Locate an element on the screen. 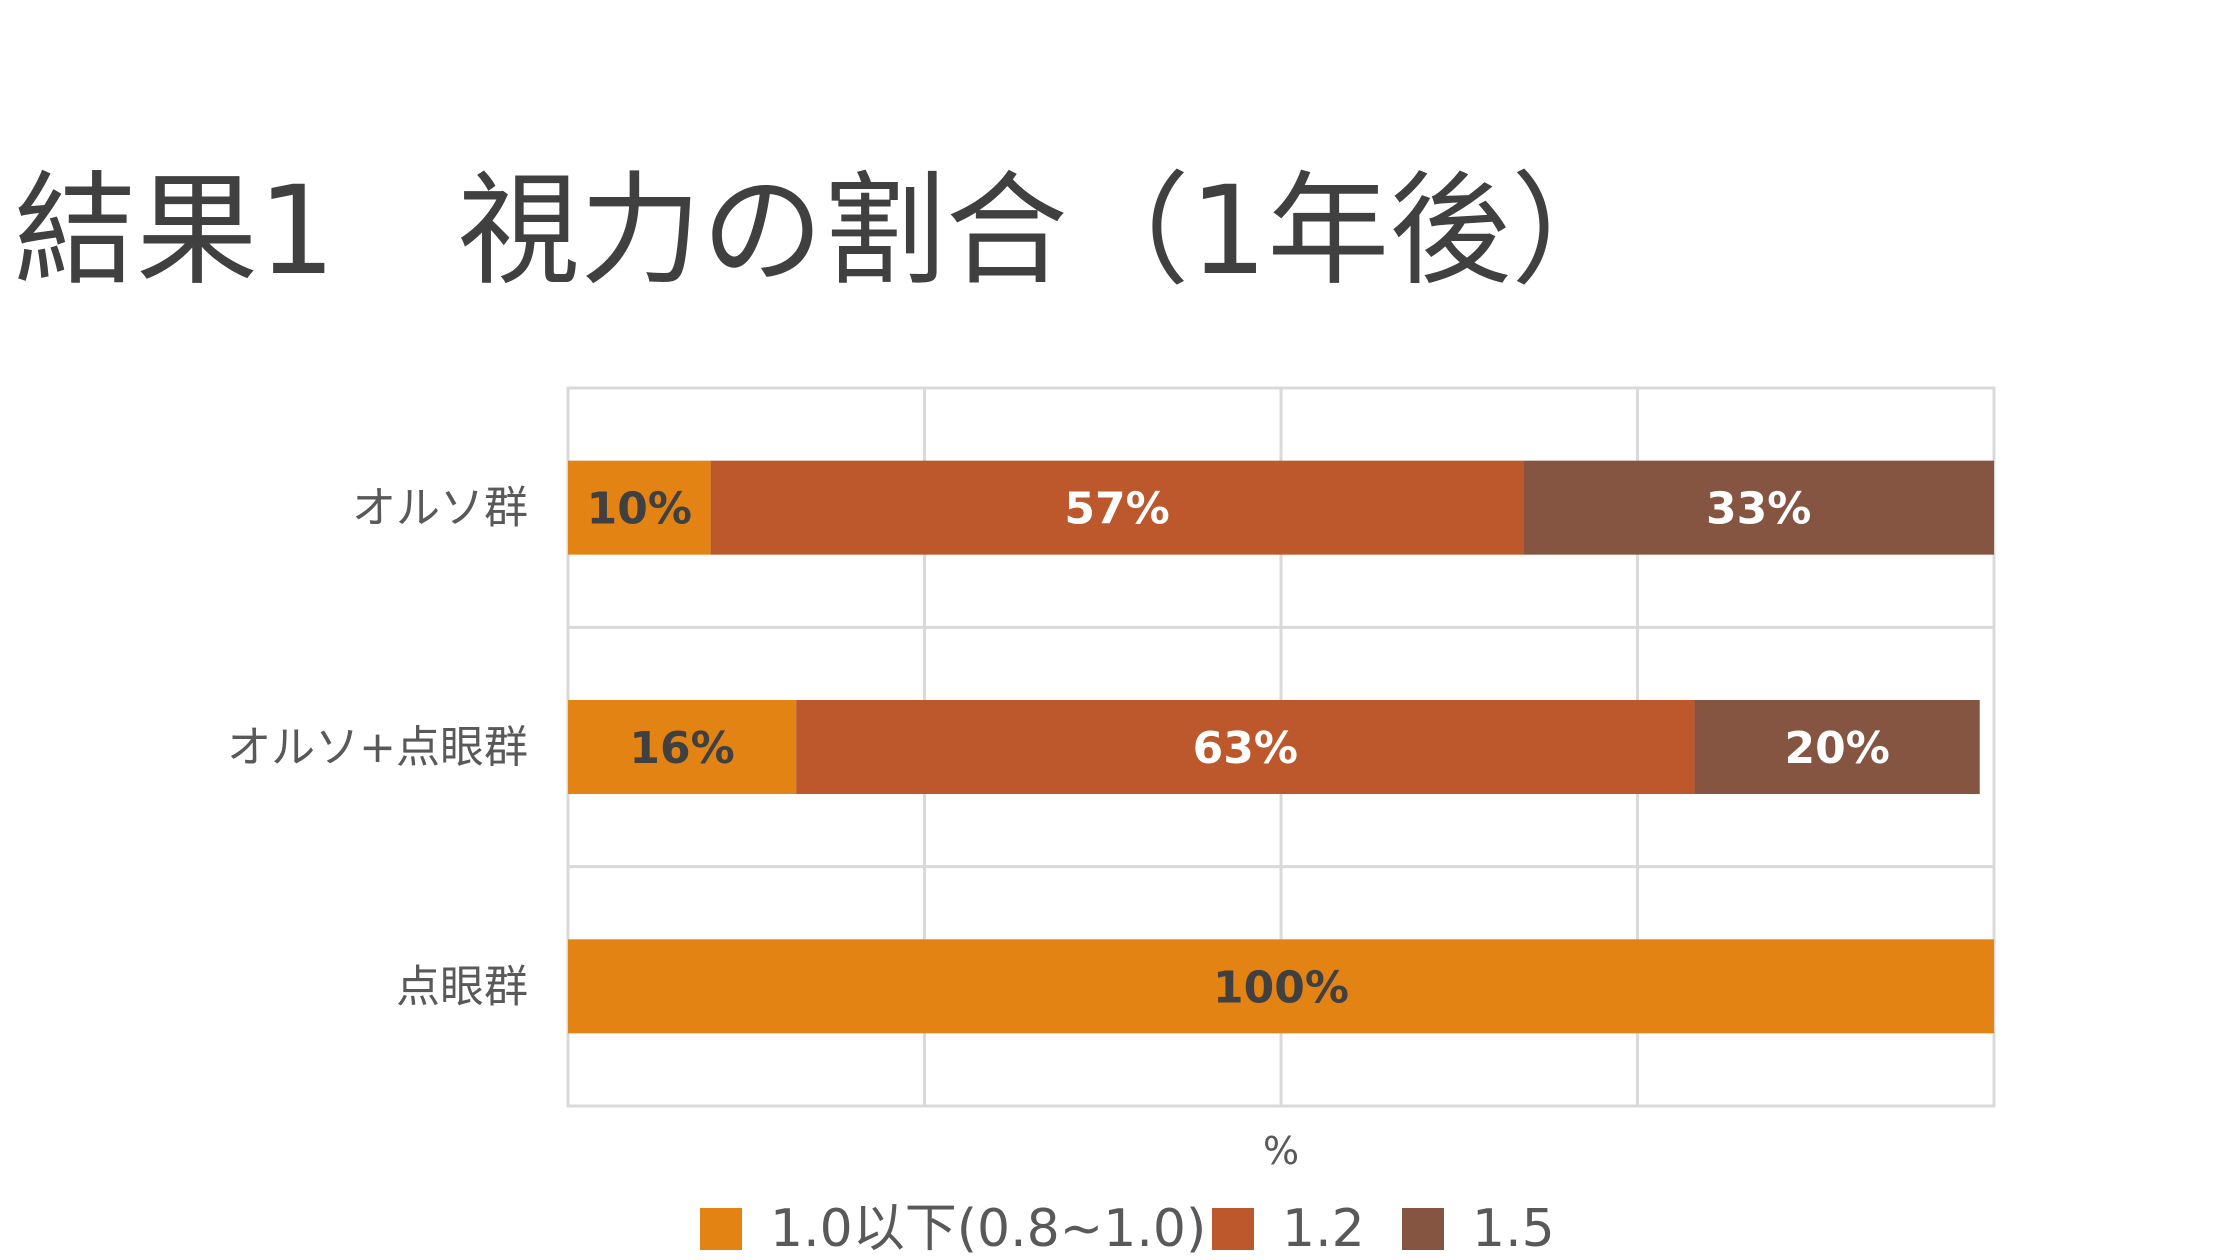 The width and height of the screenshot is (2240, 1260). slide-title: 結果1 視力の割合（1年後） is located at coordinates (824, 231).